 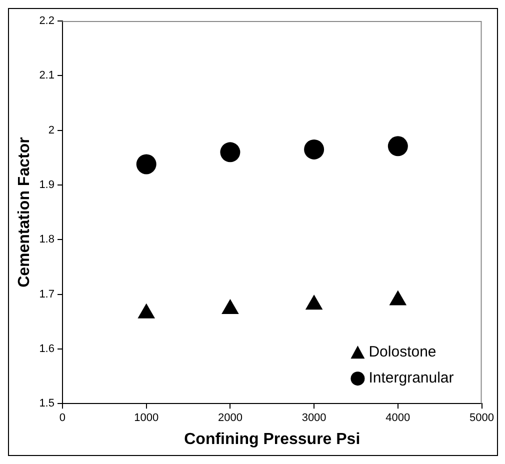 I want to click on x-axis-title: Confining Pressure Psi, so click(x=272, y=439).